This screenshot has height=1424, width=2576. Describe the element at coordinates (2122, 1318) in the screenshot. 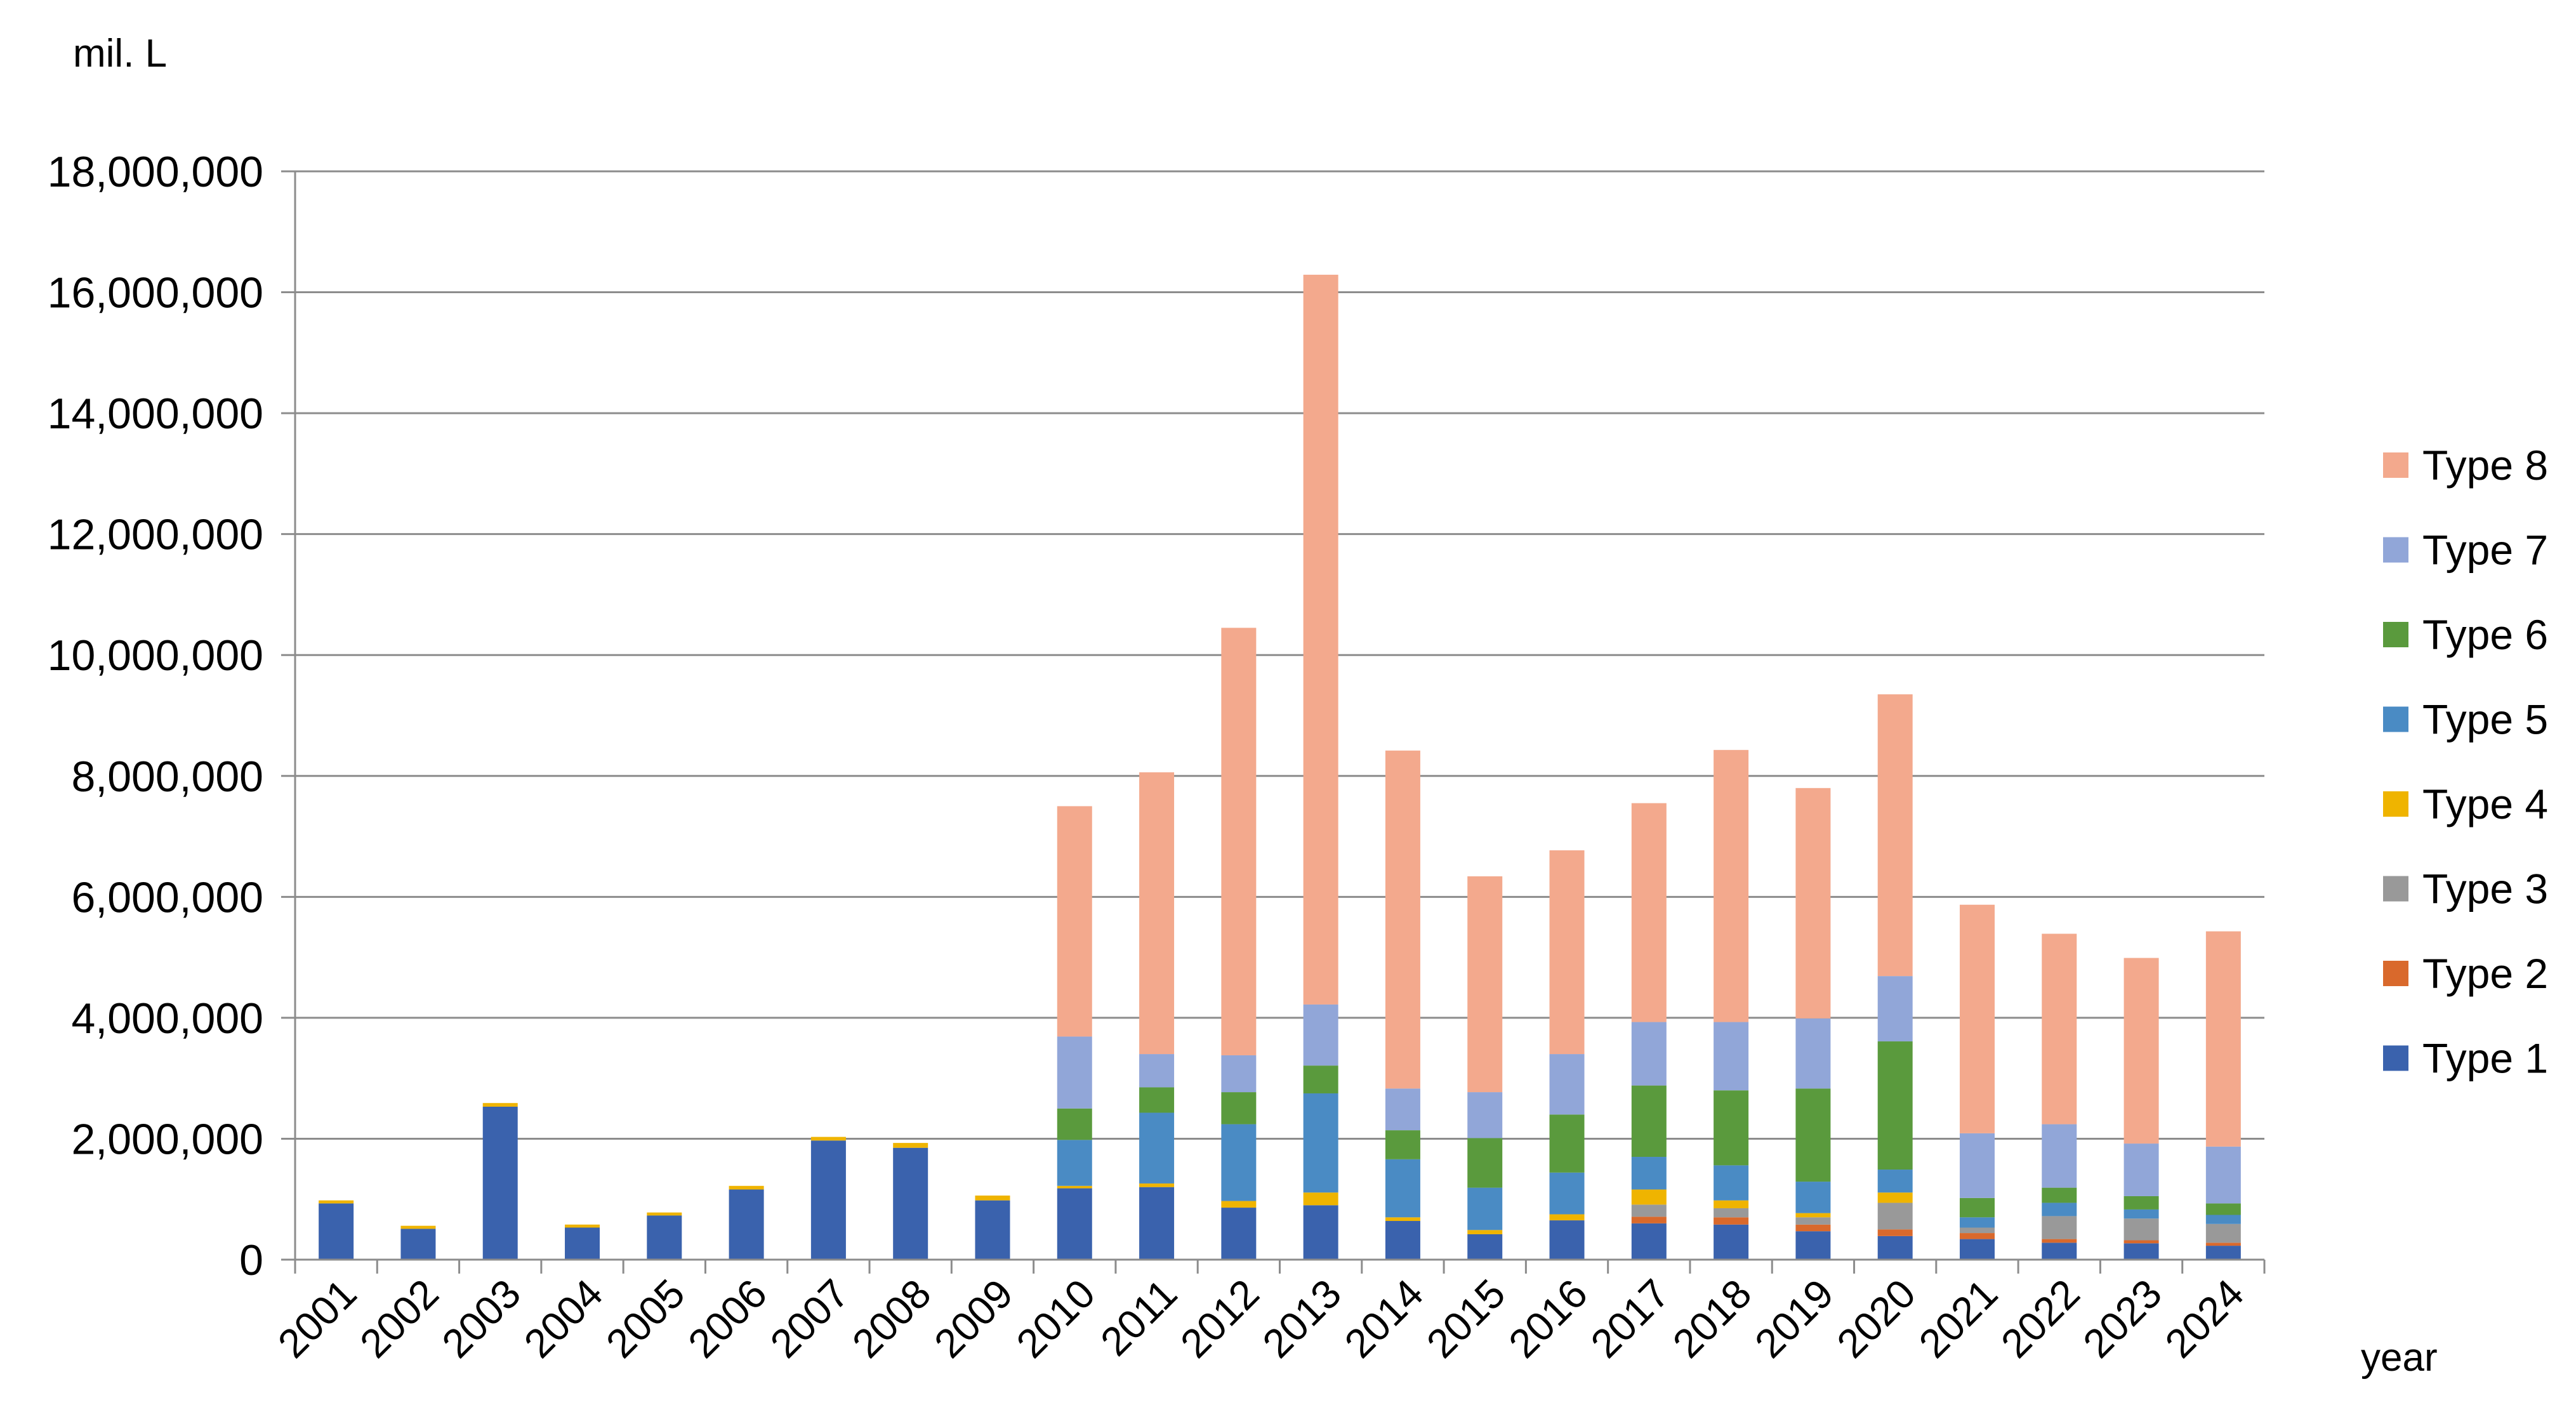

I see `x-tick-label: 2023` at that location.